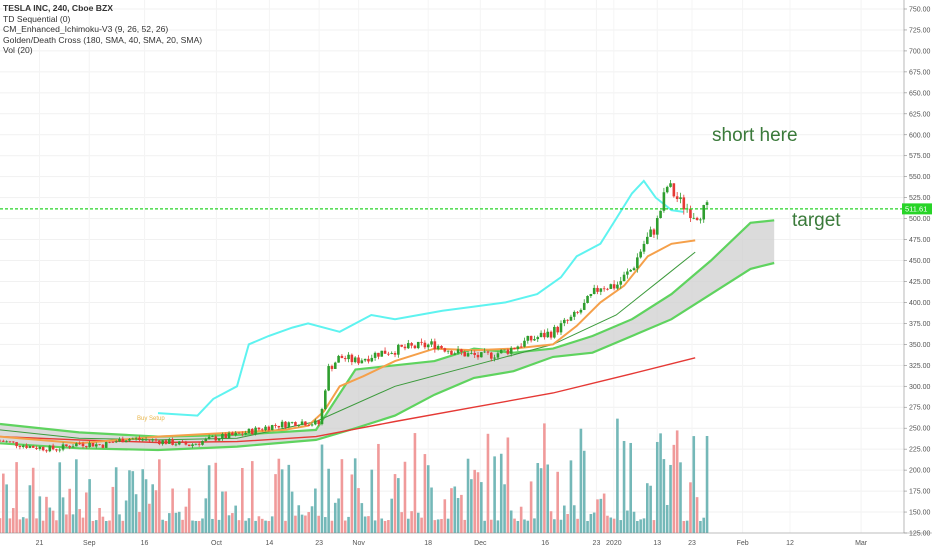  What do you see at coordinates (920, 261) in the screenshot?
I see `y-tick-label: 450.00` at bounding box center [920, 261].